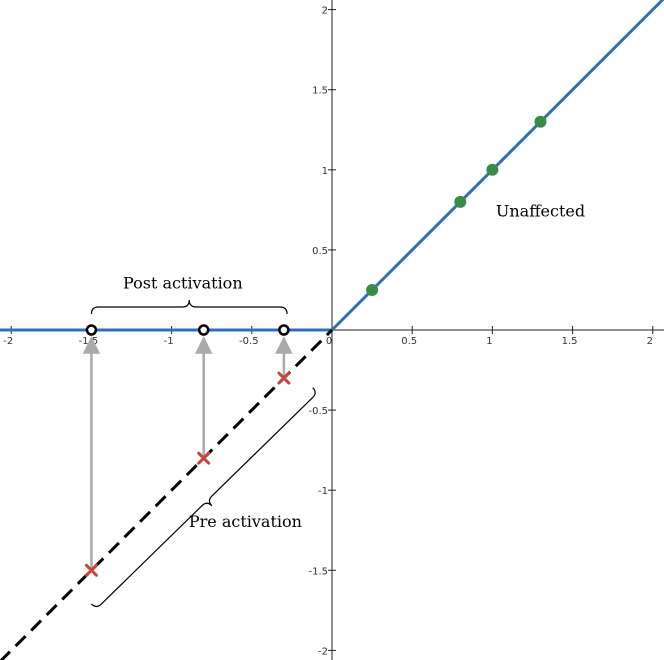 This screenshot has width=664, height=660. What do you see at coordinates (320, 91) in the screenshot?
I see `y-tick-label: 1.5` at bounding box center [320, 91].